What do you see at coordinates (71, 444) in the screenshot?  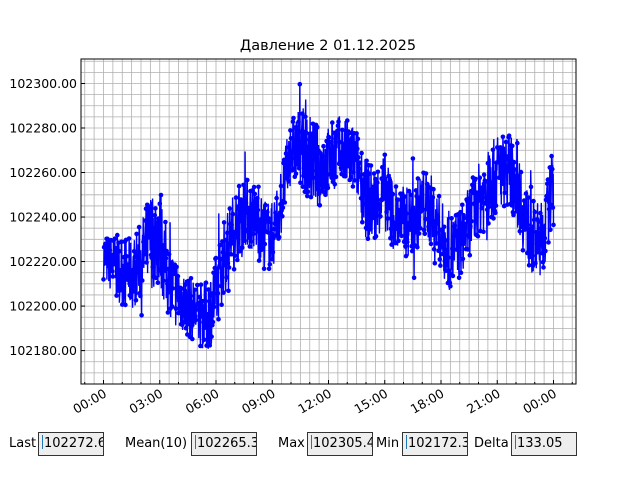 I see `last-value-field: 102272.64` at bounding box center [71, 444].